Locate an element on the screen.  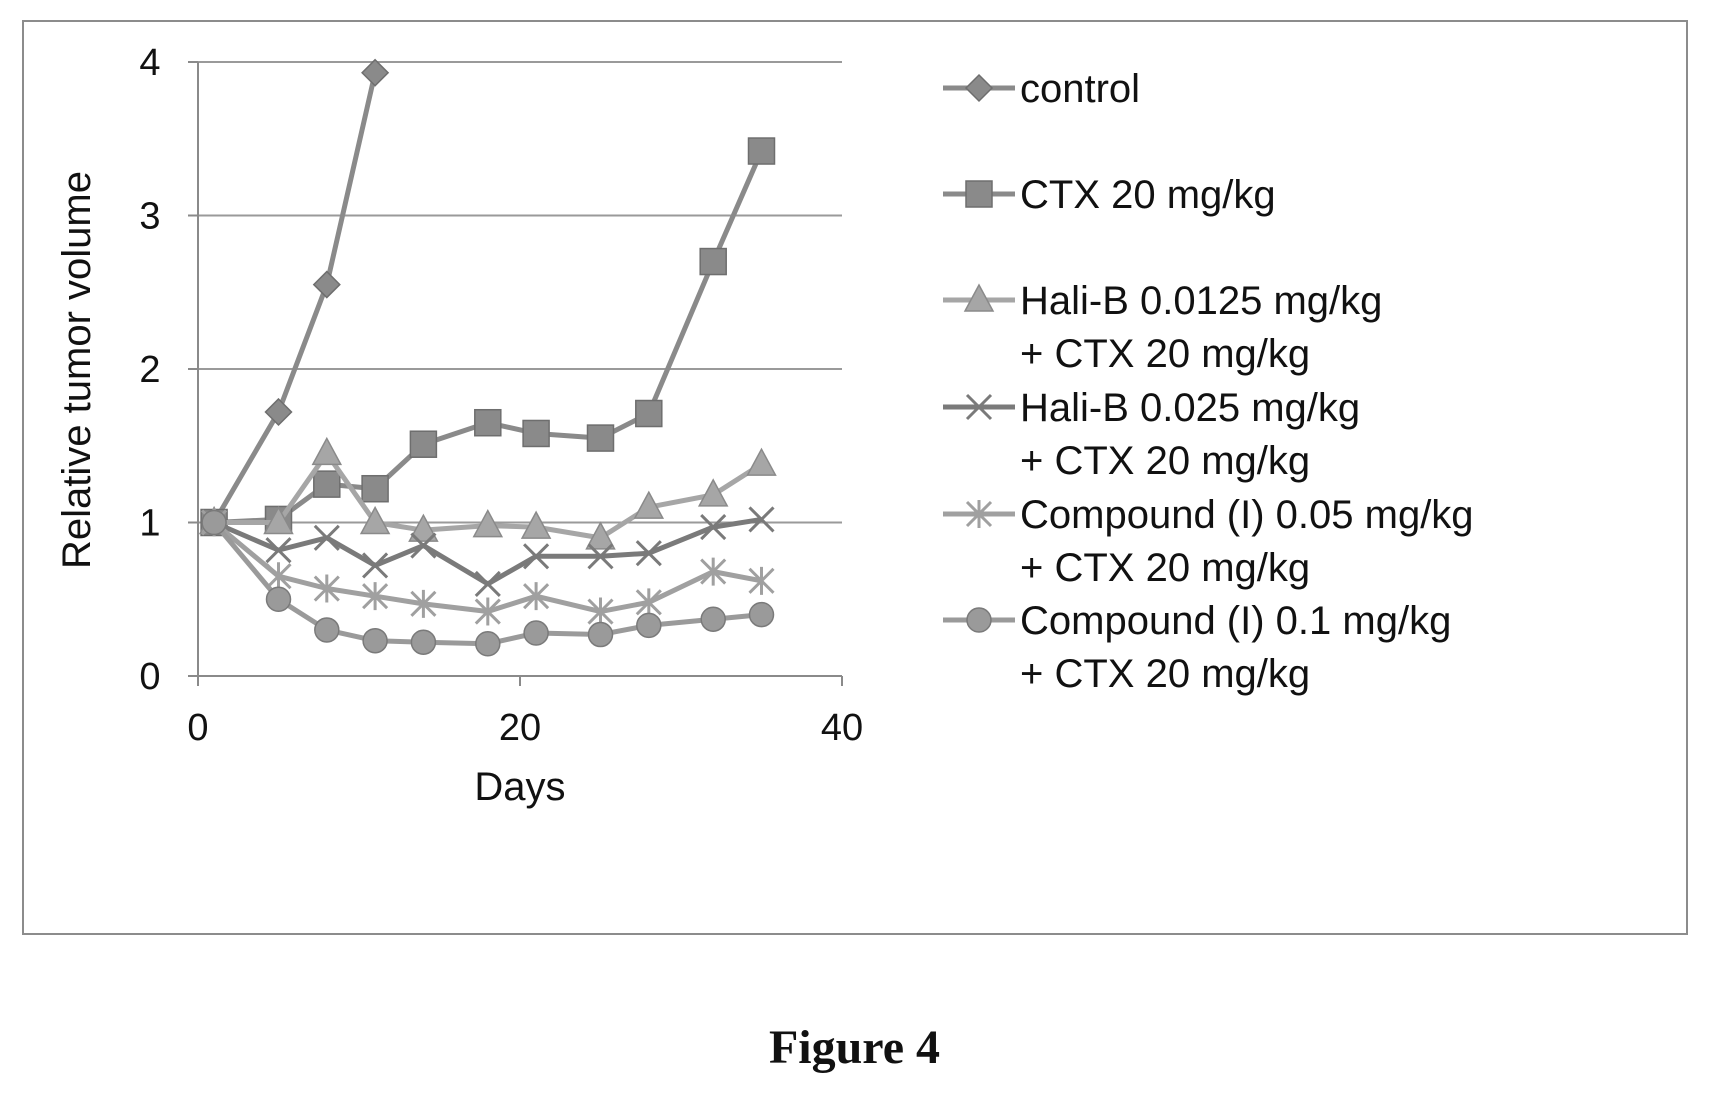
legend-label-2-1: + CTX 20 mg/kg is located at coordinates (1165, 354).